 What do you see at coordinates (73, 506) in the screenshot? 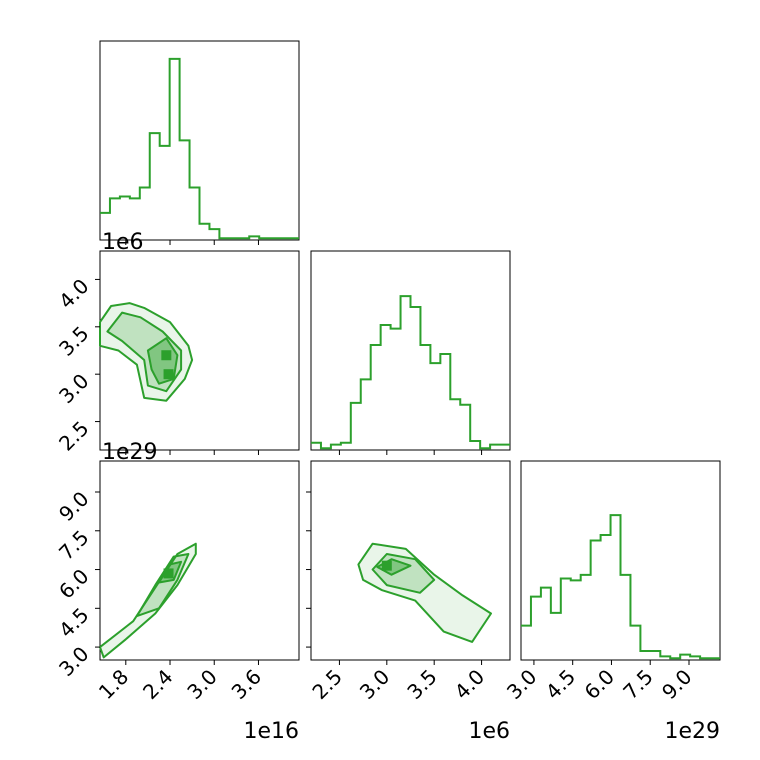
I see `y-tick-label-2-4: 9.0` at bounding box center [73, 506].